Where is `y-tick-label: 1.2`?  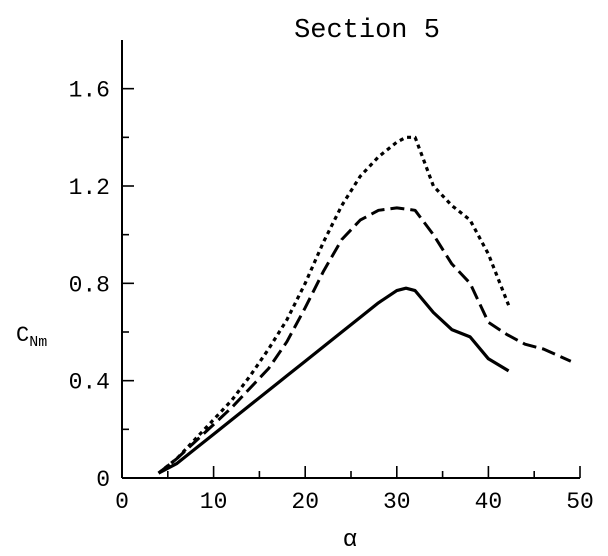 y-tick-label: 1.2 is located at coordinates (89, 188).